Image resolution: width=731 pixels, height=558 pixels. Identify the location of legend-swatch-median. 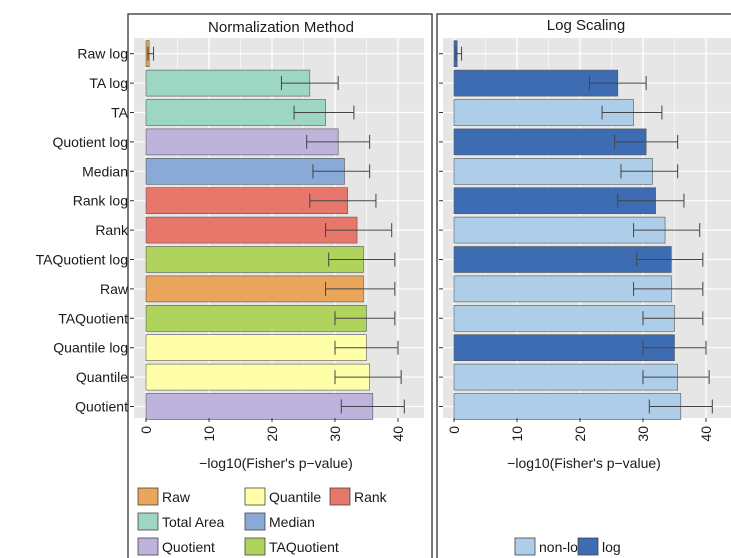
(255, 521).